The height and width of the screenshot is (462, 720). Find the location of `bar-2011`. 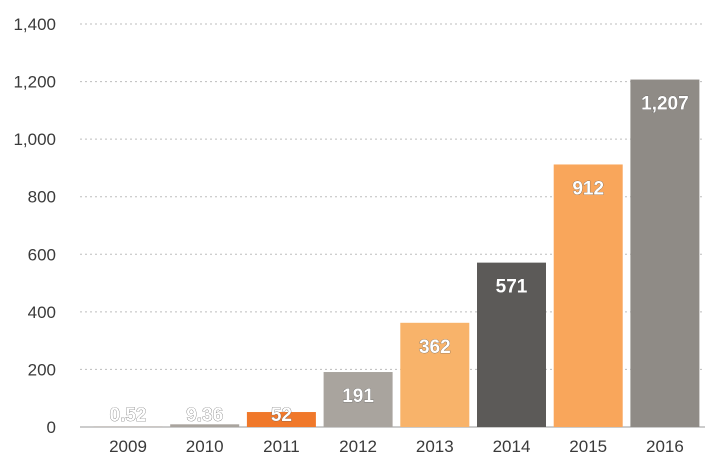

bar-2011 is located at coordinates (281, 419).